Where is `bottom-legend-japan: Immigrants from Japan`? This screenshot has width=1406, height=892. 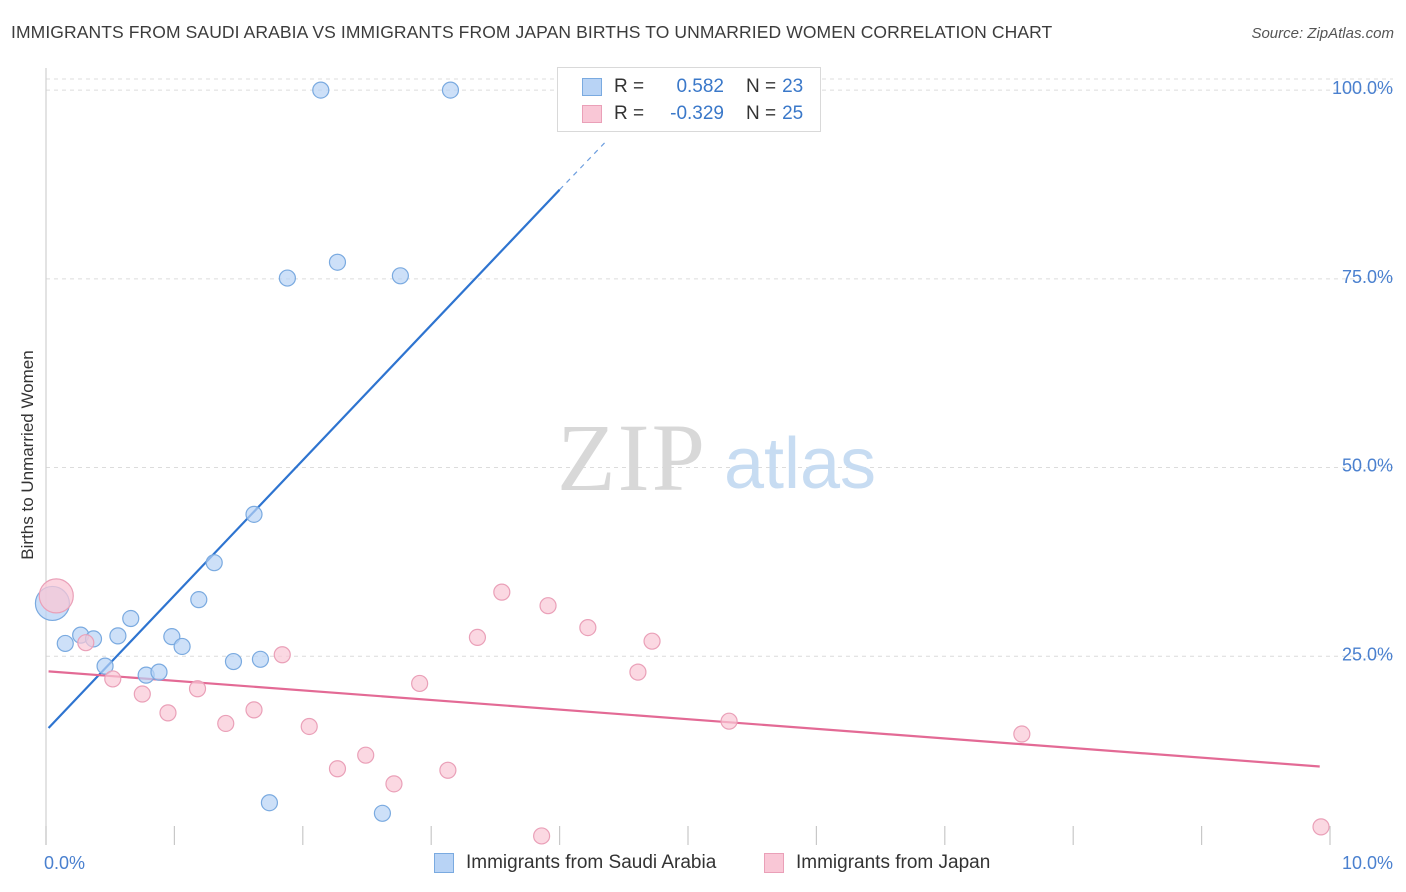
bottom-legend-japan: Immigrants from Japan is located at coordinates (877, 863).